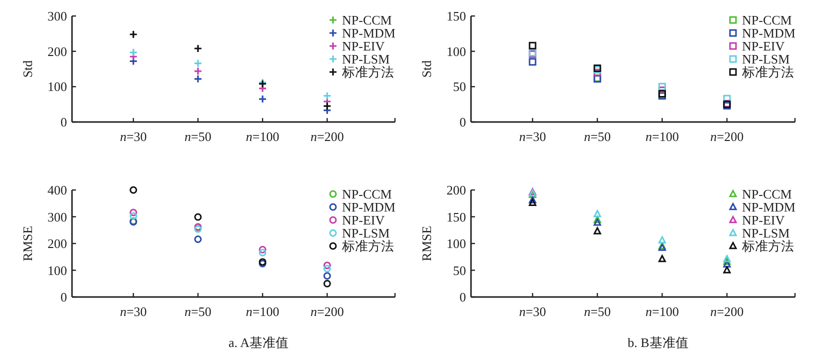 The image size is (821, 356). What do you see at coordinates (57, 190) in the screenshot?
I see `y-tick-label: 400` at bounding box center [57, 190].